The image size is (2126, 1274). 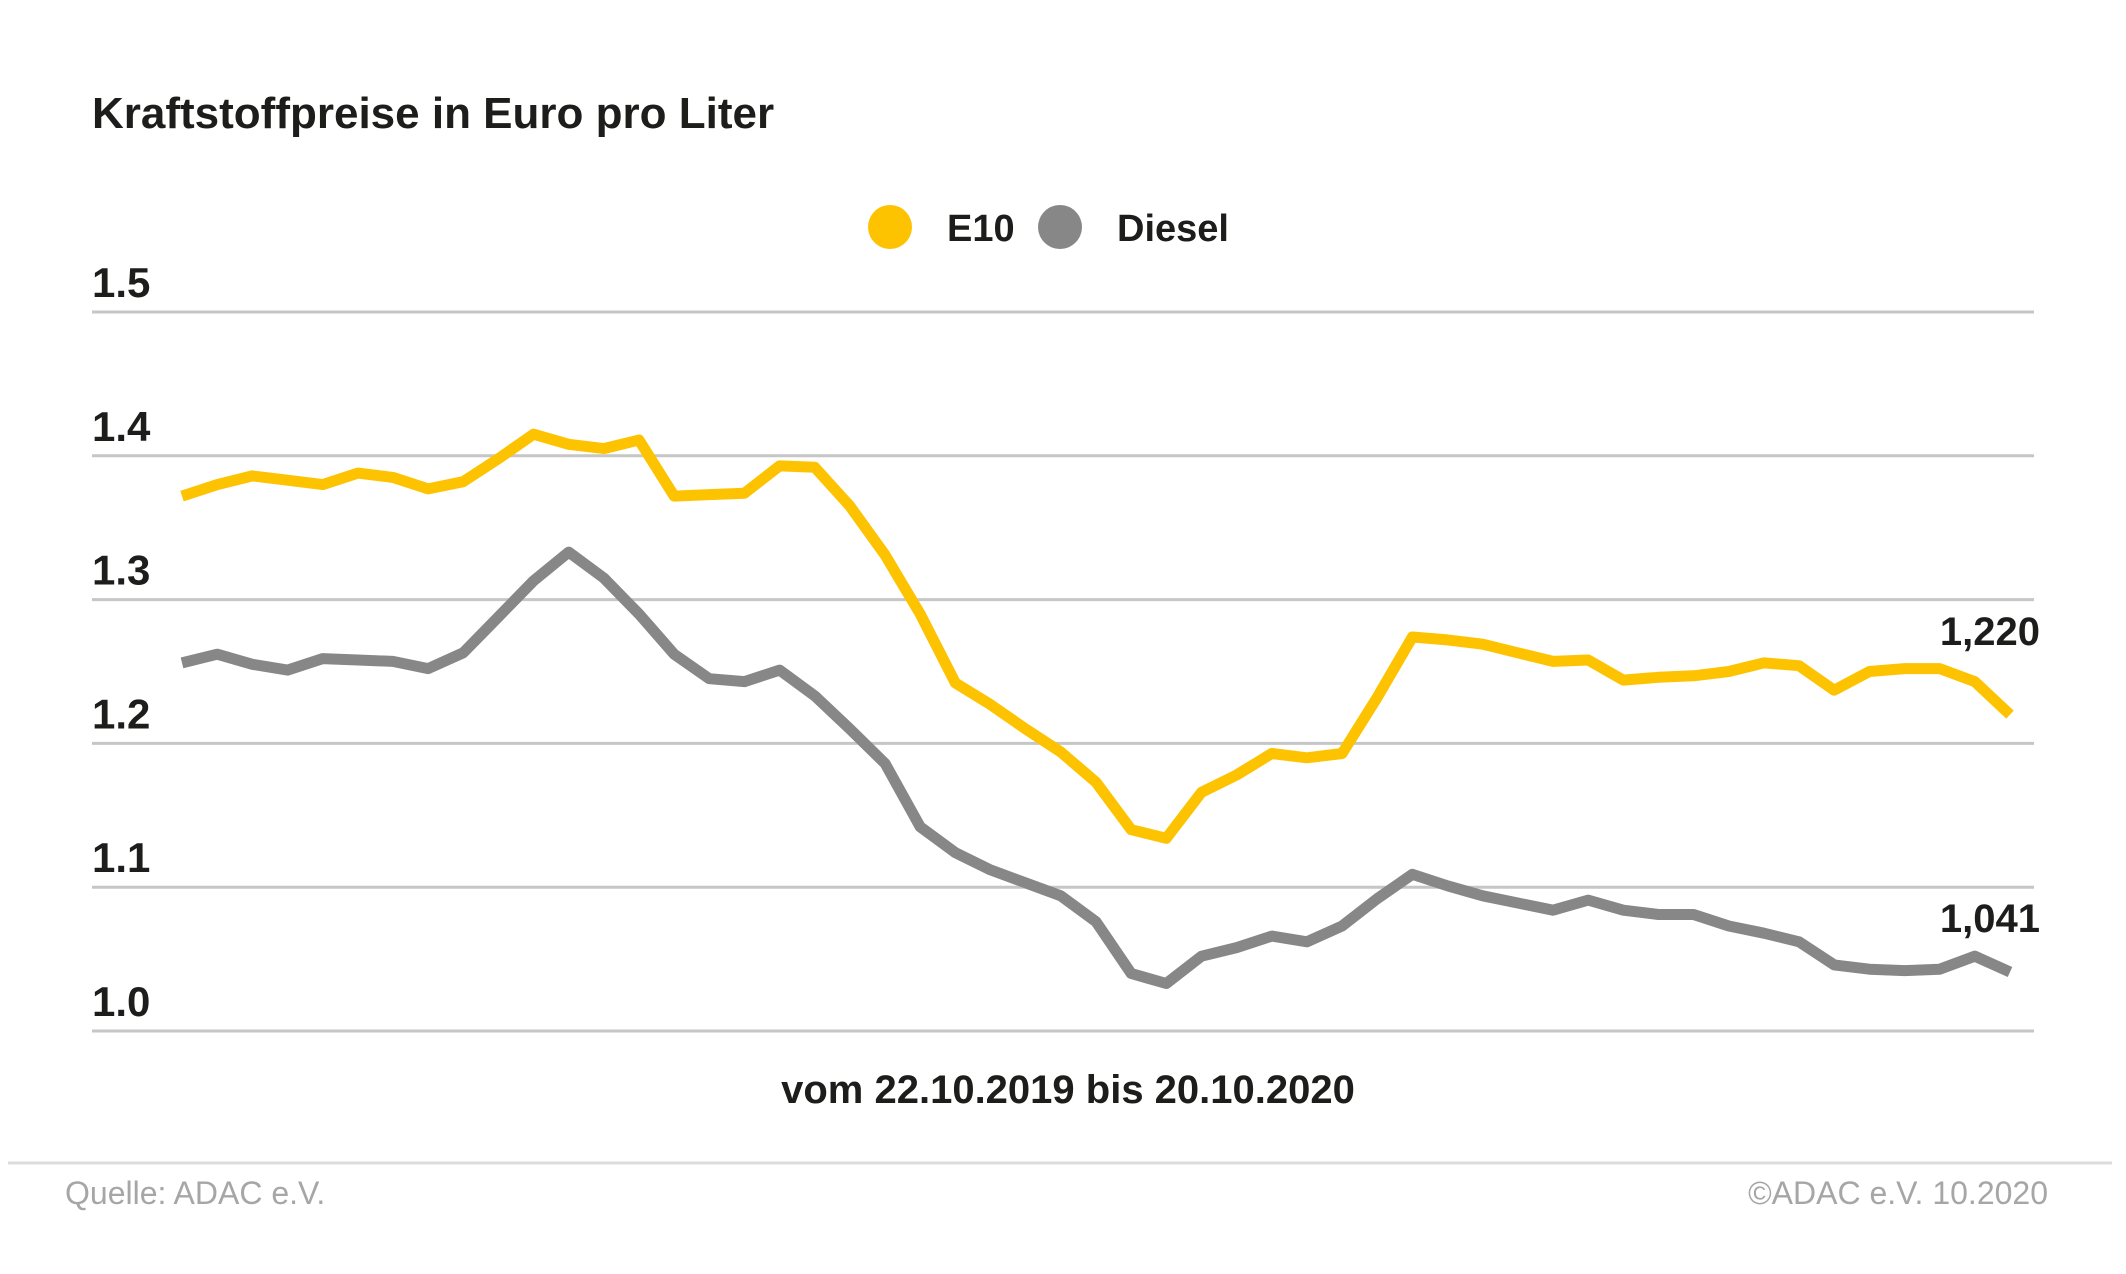 What do you see at coordinates (1173, 229) in the screenshot?
I see `legend-label-diesel: Diesel` at bounding box center [1173, 229].